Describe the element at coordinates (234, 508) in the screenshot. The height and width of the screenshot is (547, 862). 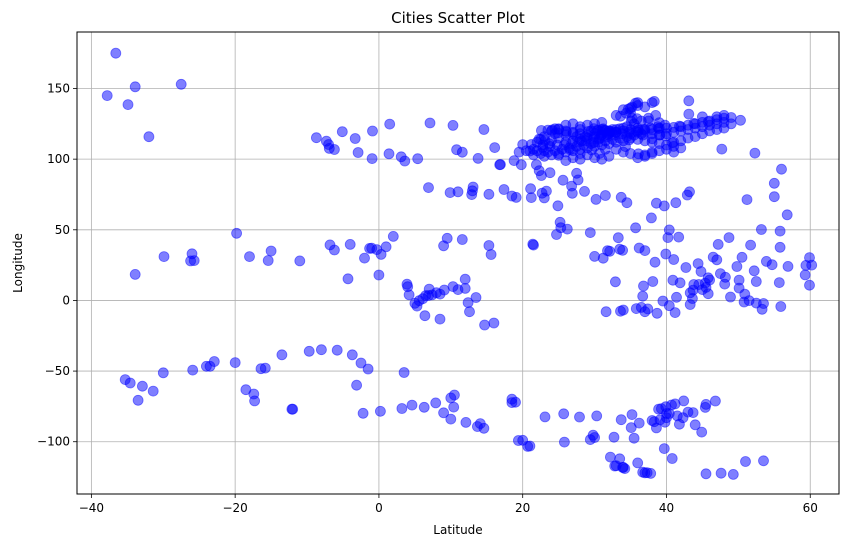
I see `x-tick-label: −20` at that location.